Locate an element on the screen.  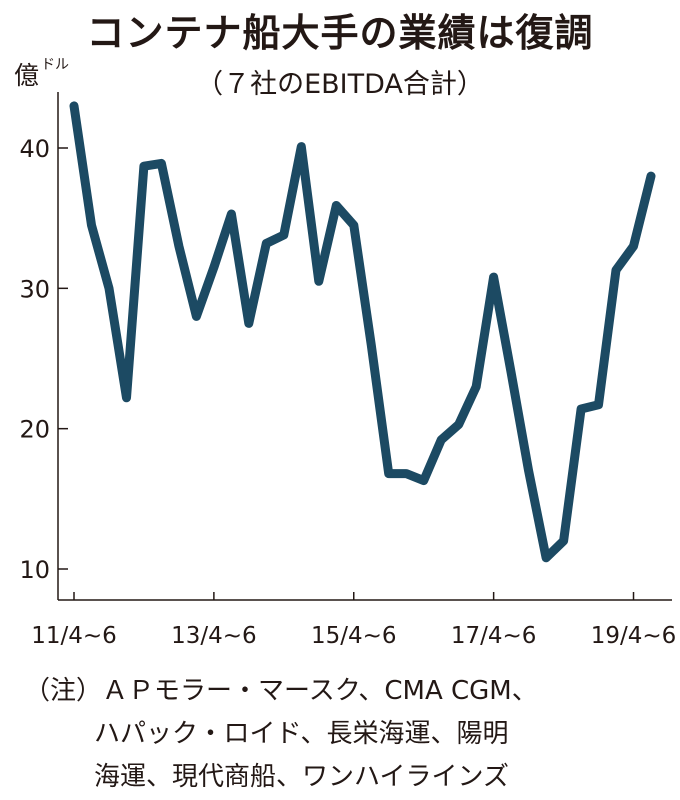
x-tick-label: 17/4~6 is located at coordinates (494, 636).